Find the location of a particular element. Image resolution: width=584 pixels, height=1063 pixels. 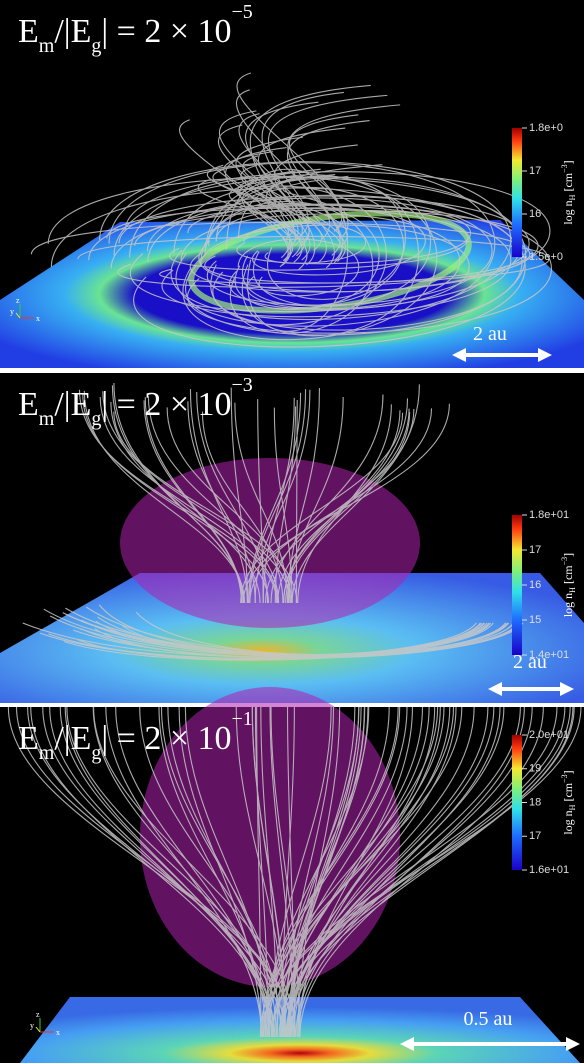

colorbar-tick-label: 1.4e+01 is located at coordinates (549, 655).